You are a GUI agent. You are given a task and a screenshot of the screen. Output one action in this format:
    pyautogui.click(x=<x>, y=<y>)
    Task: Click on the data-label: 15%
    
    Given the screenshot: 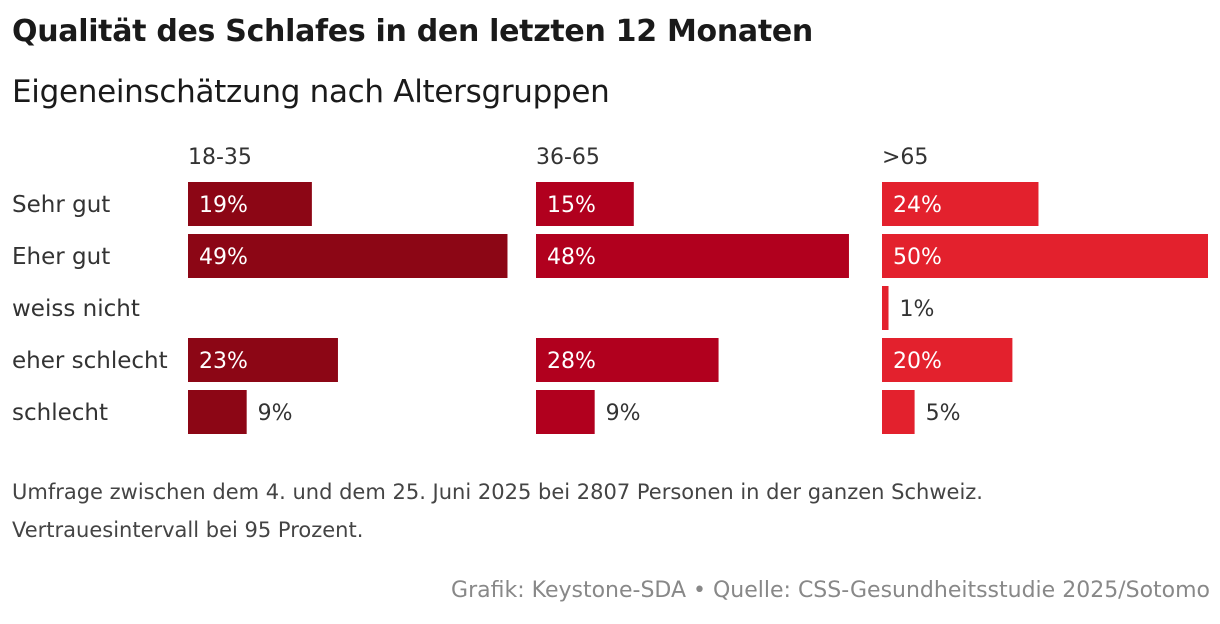 What is the action you would take?
    pyautogui.click(x=571, y=205)
    